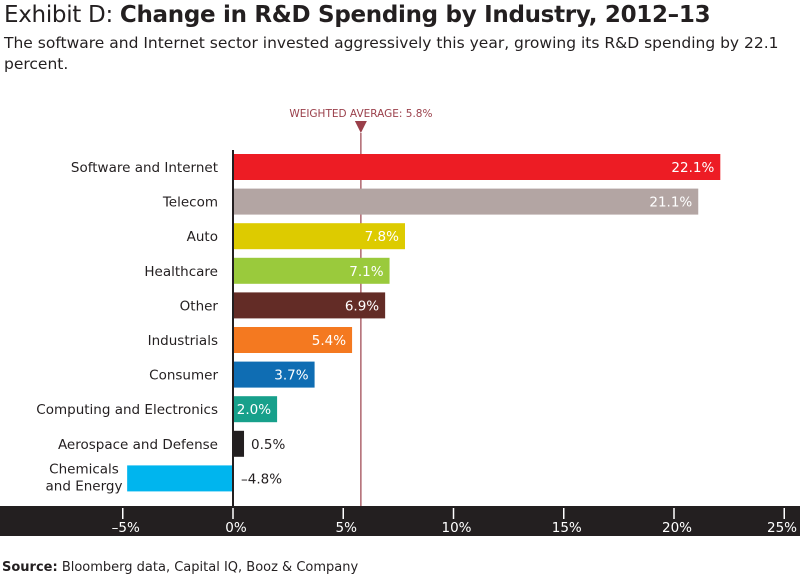  I want to click on value-label: 2.0%, so click(254, 410).